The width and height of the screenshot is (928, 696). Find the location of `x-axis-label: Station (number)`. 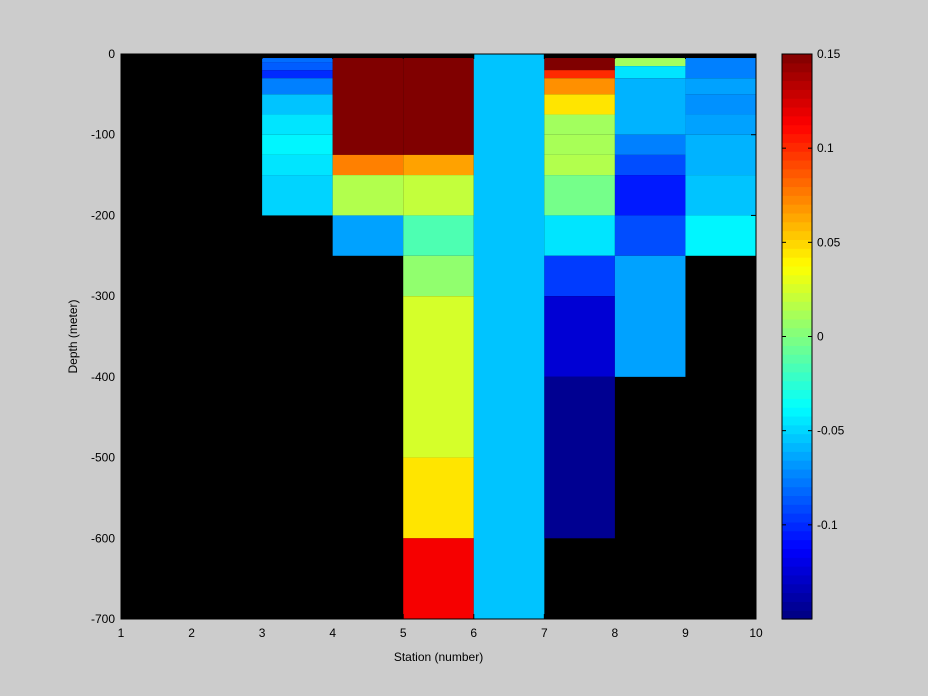

x-axis-label: Station (number) is located at coordinates (438, 657).